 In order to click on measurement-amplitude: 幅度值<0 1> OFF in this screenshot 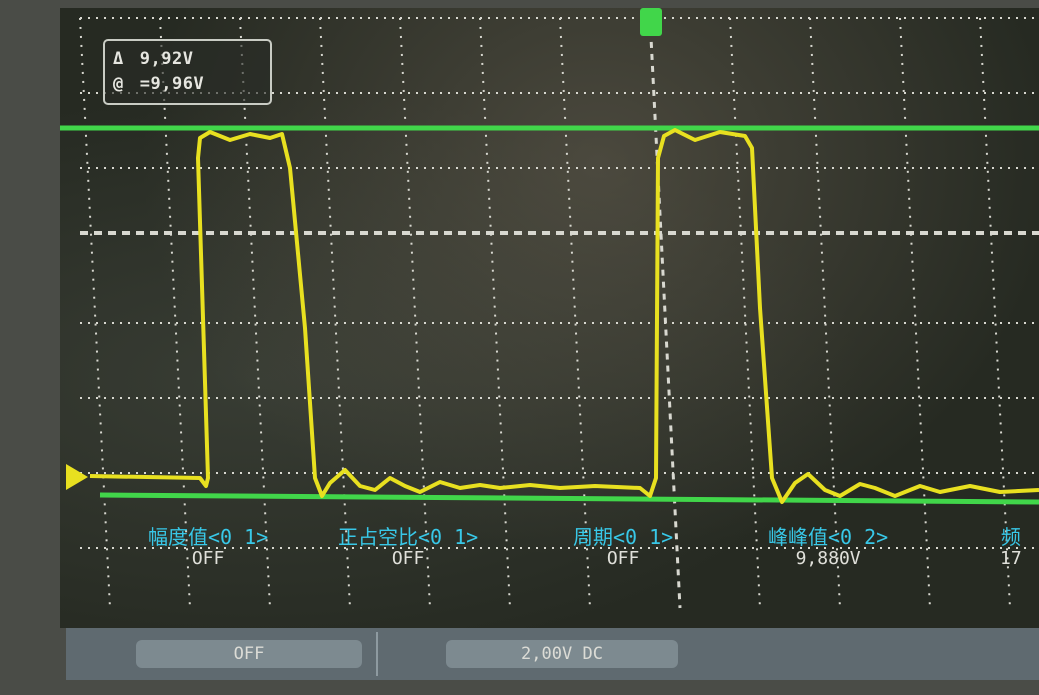, I will do `click(208, 545)`.